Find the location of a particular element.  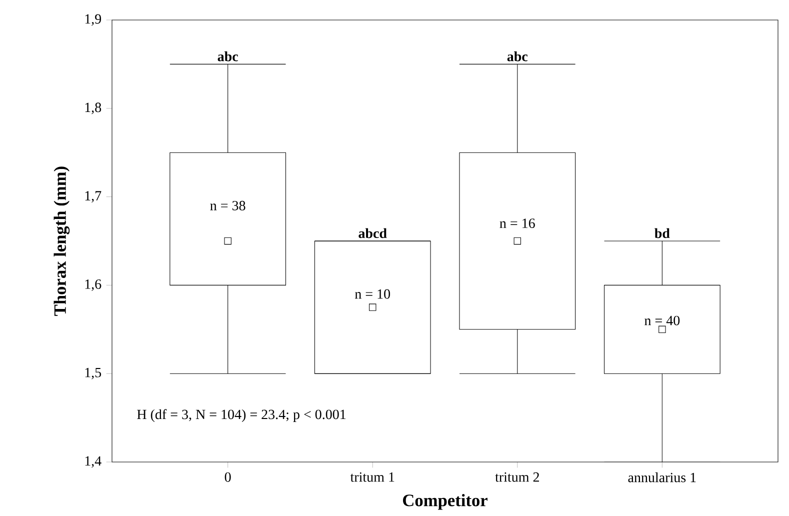

y-tick-label: 1,9 is located at coordinates (93, 20).